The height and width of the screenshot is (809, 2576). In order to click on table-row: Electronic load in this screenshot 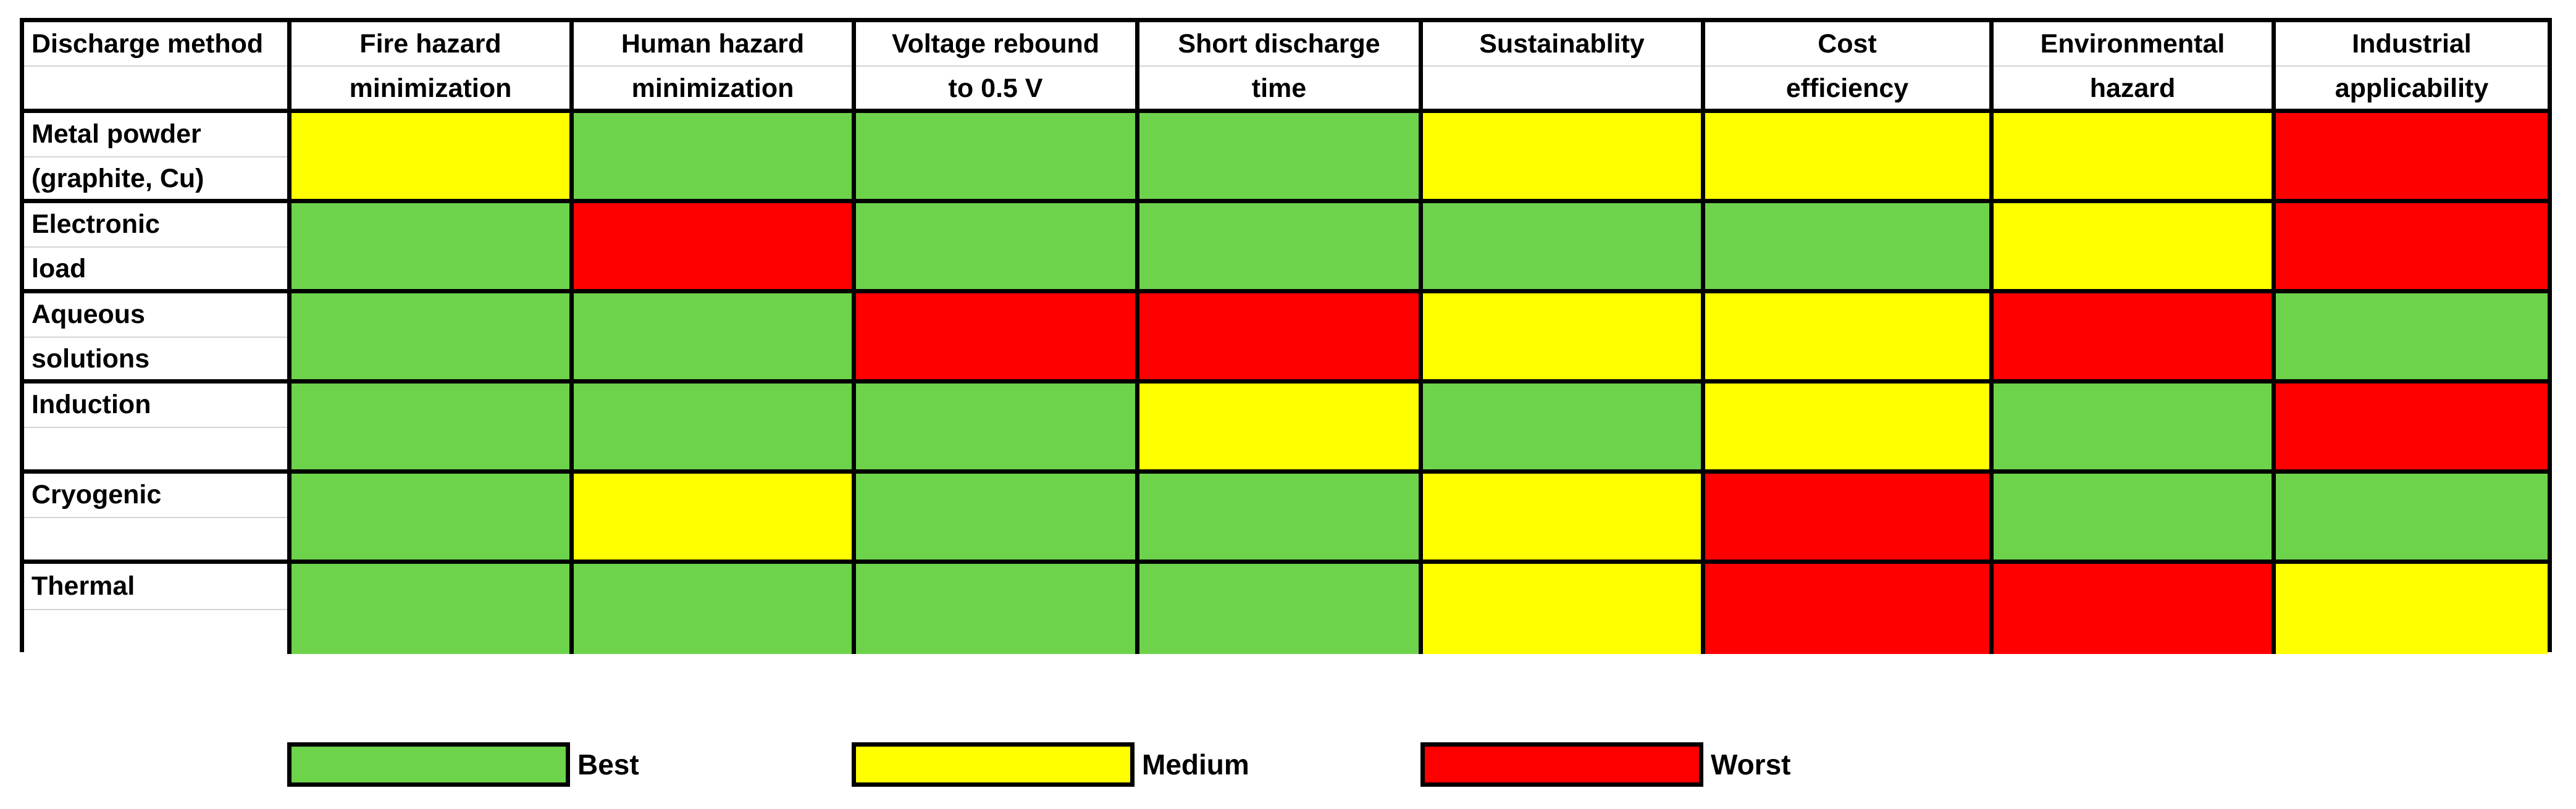, I will do `click(1286, 248)`.